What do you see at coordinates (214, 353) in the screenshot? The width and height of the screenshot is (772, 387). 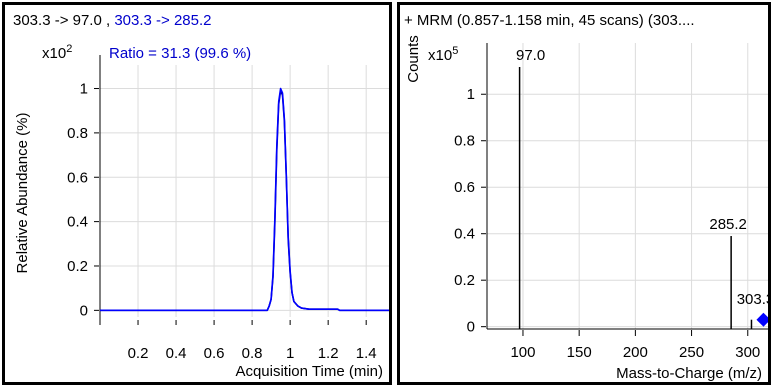 I see `x-tick-label: 0.6` at bounding box center [214, 353].